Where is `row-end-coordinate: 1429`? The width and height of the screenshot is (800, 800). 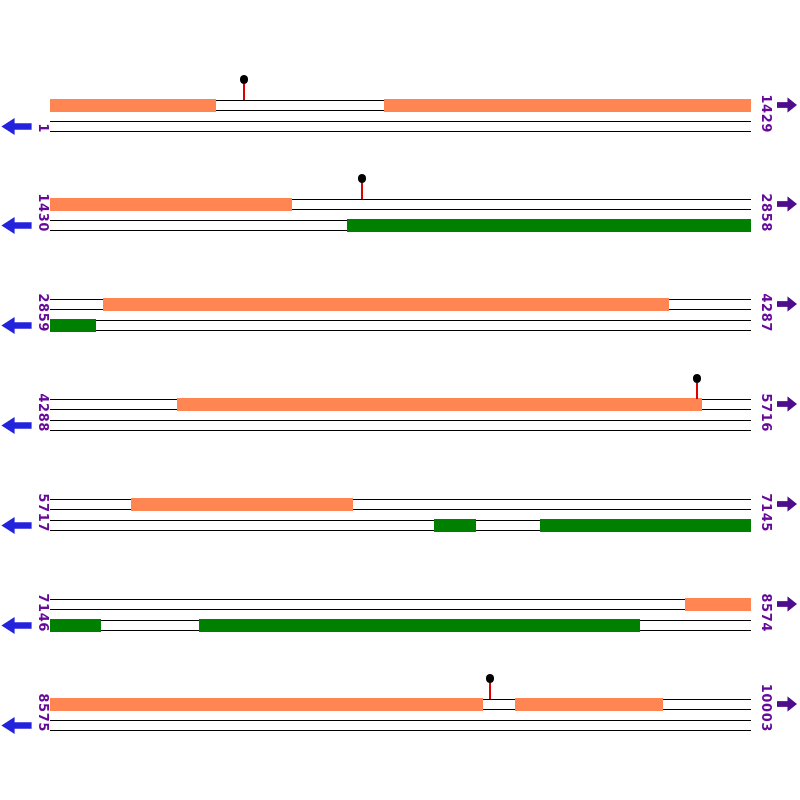 row-end-coordinate: 1429 is located at coordinates (765, 113).